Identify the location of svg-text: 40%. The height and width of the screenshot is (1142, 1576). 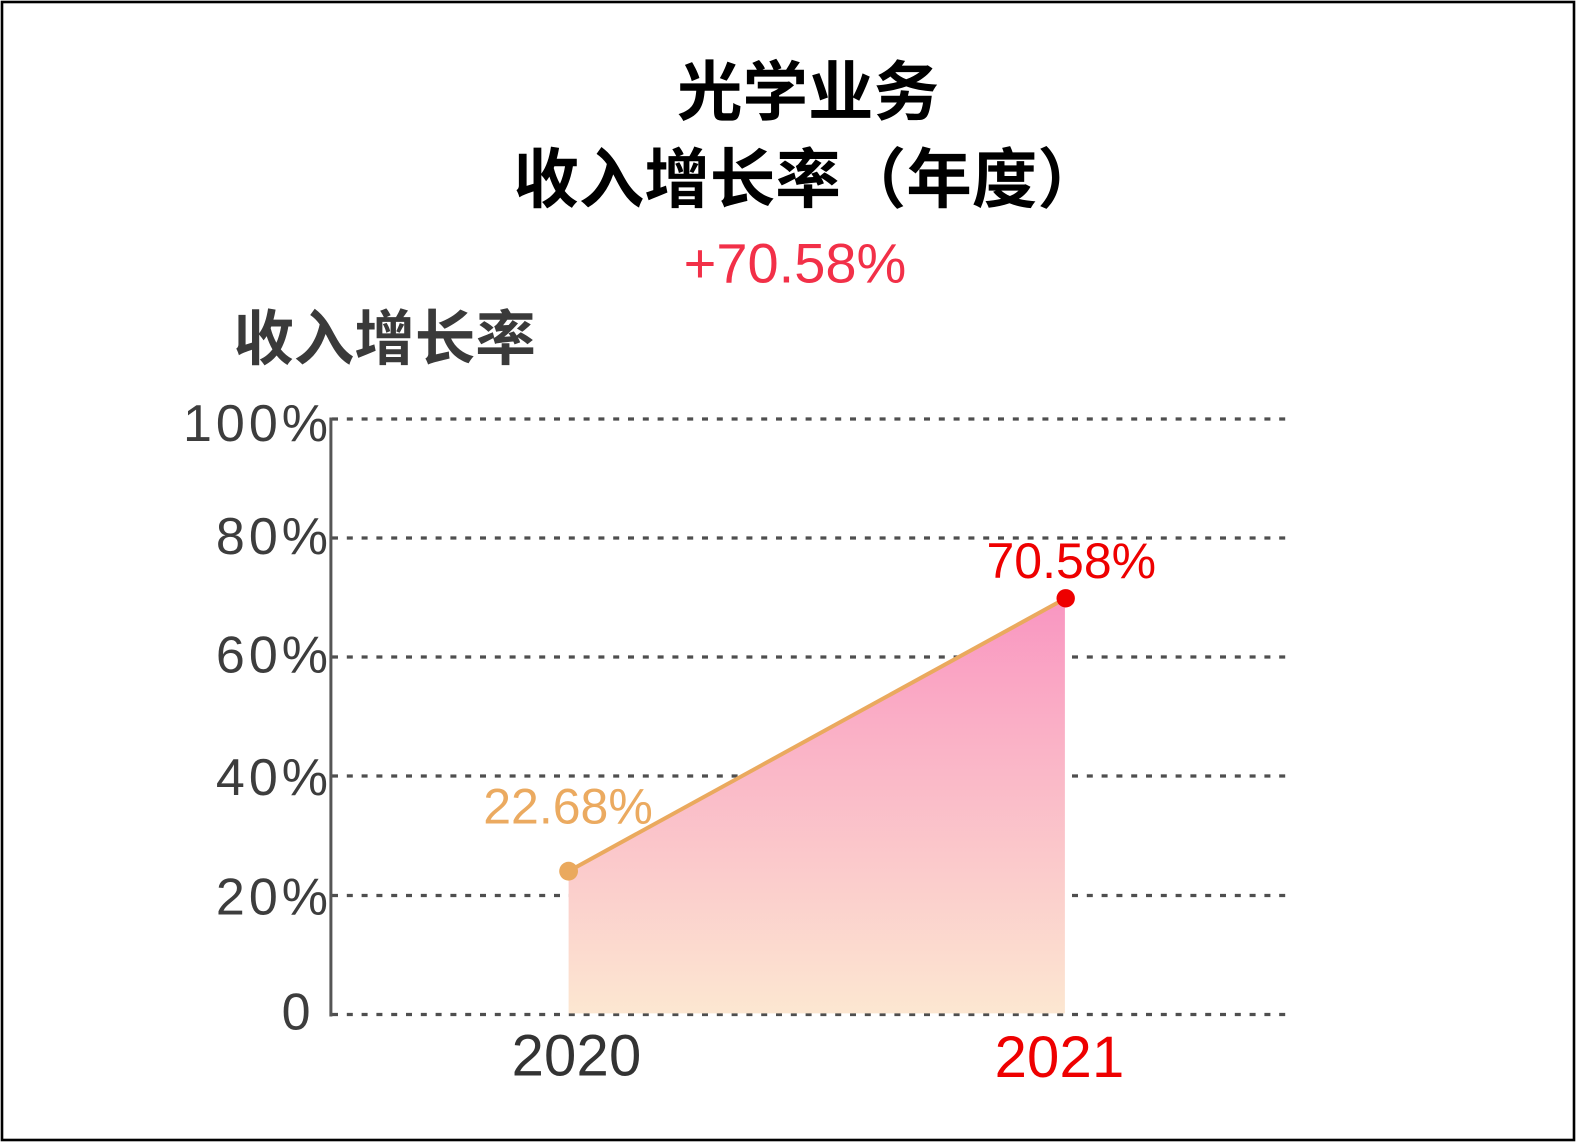
(274, 778).